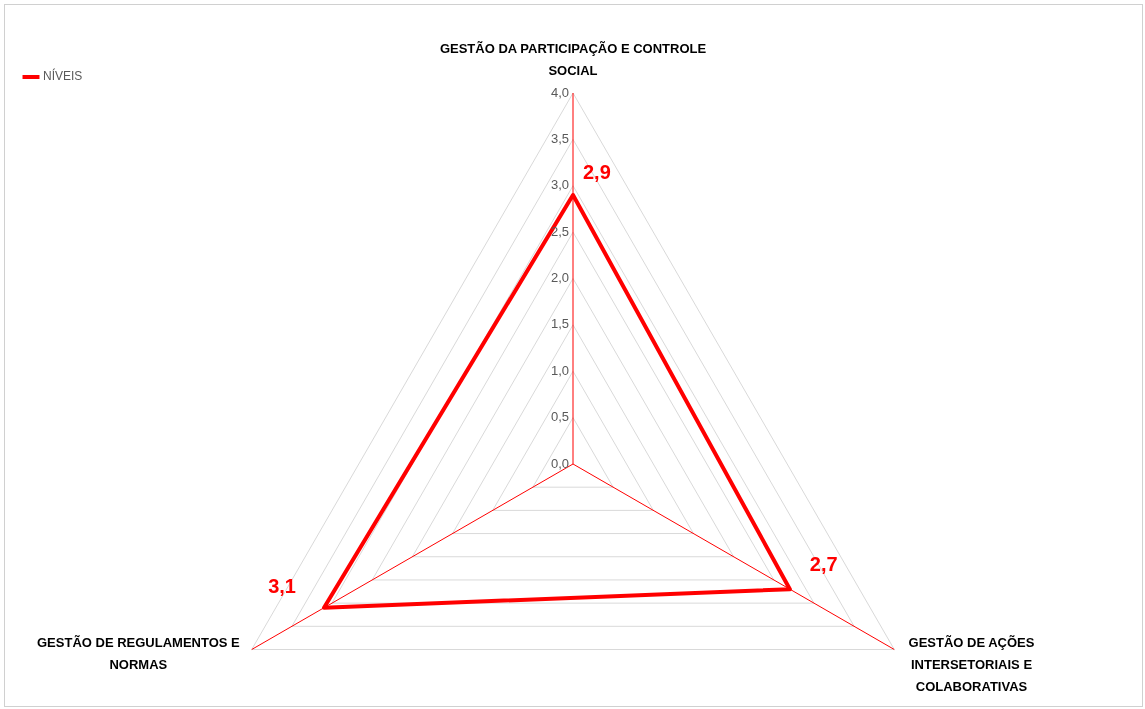  What do you see at coordinates (597, 171) in the screenshot?
I see `data-label: 2,9` at bounding box center [597, 171].